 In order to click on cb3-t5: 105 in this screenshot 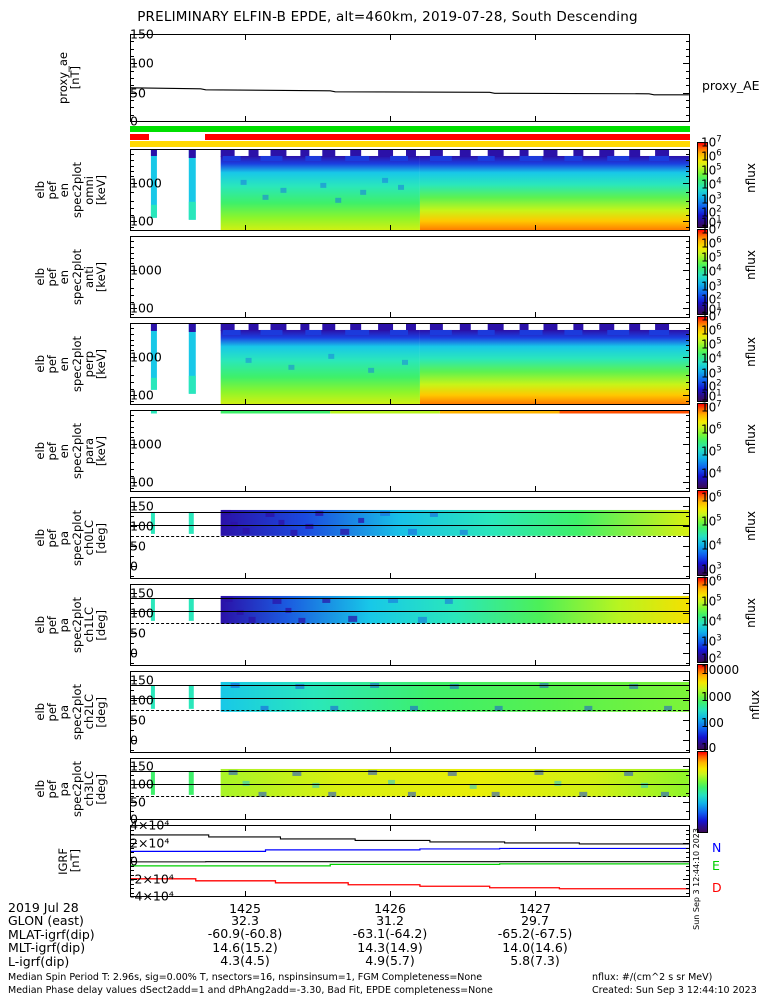, I will do `click(711, 344)`.